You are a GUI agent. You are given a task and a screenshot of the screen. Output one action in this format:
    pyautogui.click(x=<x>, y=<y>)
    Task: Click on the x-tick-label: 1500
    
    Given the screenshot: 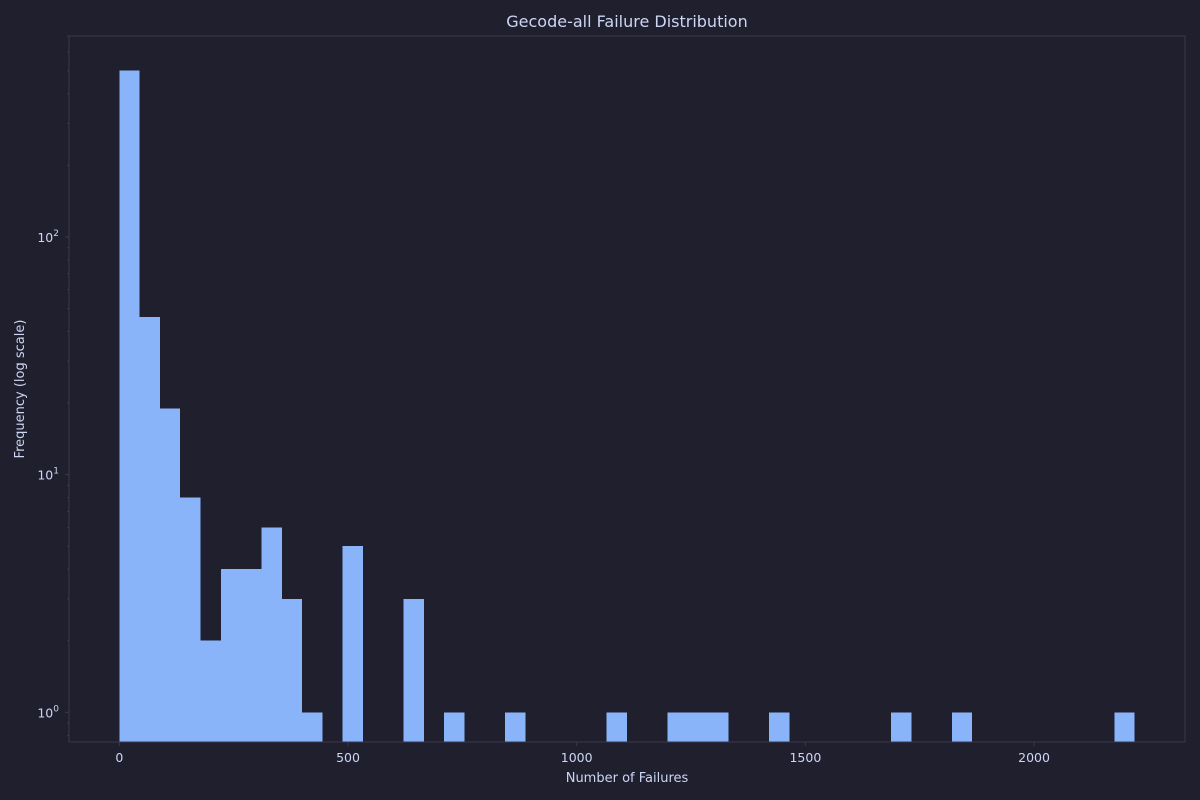 What is the action you would take?
    pyautogui.click(x=805, y=757)
    